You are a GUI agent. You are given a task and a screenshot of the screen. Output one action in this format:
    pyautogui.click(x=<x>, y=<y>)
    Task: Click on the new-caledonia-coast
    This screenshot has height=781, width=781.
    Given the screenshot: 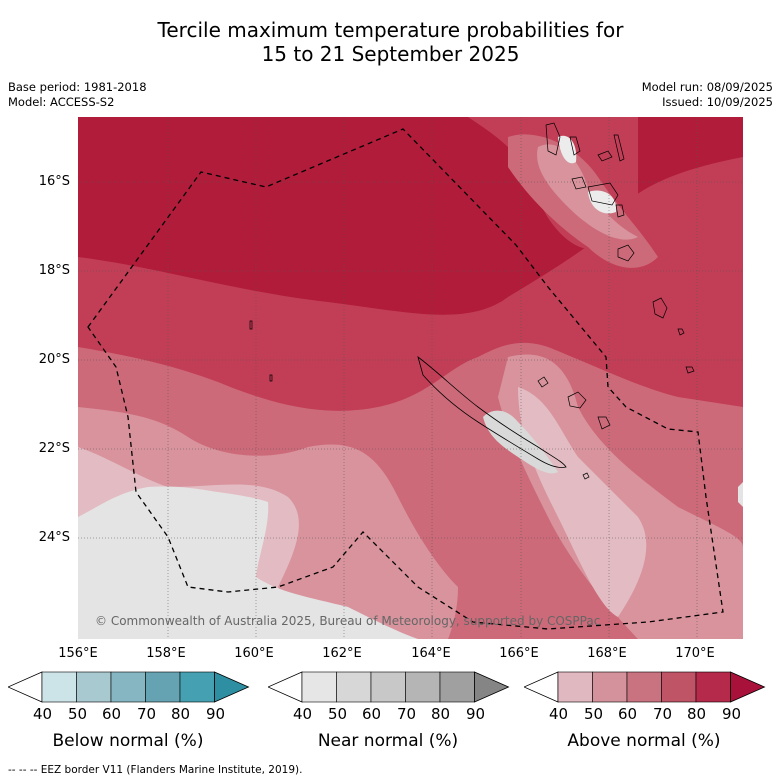 What is the action you would take?
    pyautogui.click(x=492, y=411)
    